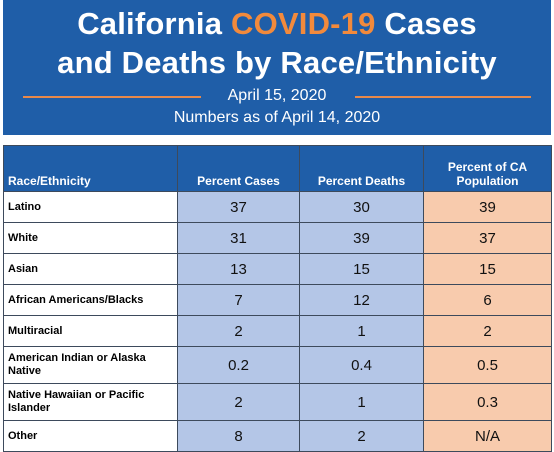 The image size is (554, 452). Describe the element at coordinates (90, 365) in the screenshot. I see `row-label: American Indian or Alaska Native` at that location.